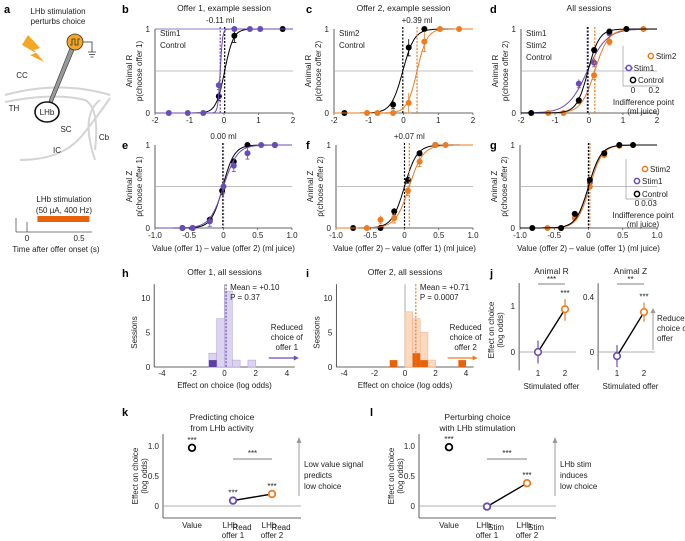 The width and height of the screenshot is (685, 541). I want to click on category-label: offer 2, so click(272, 535).